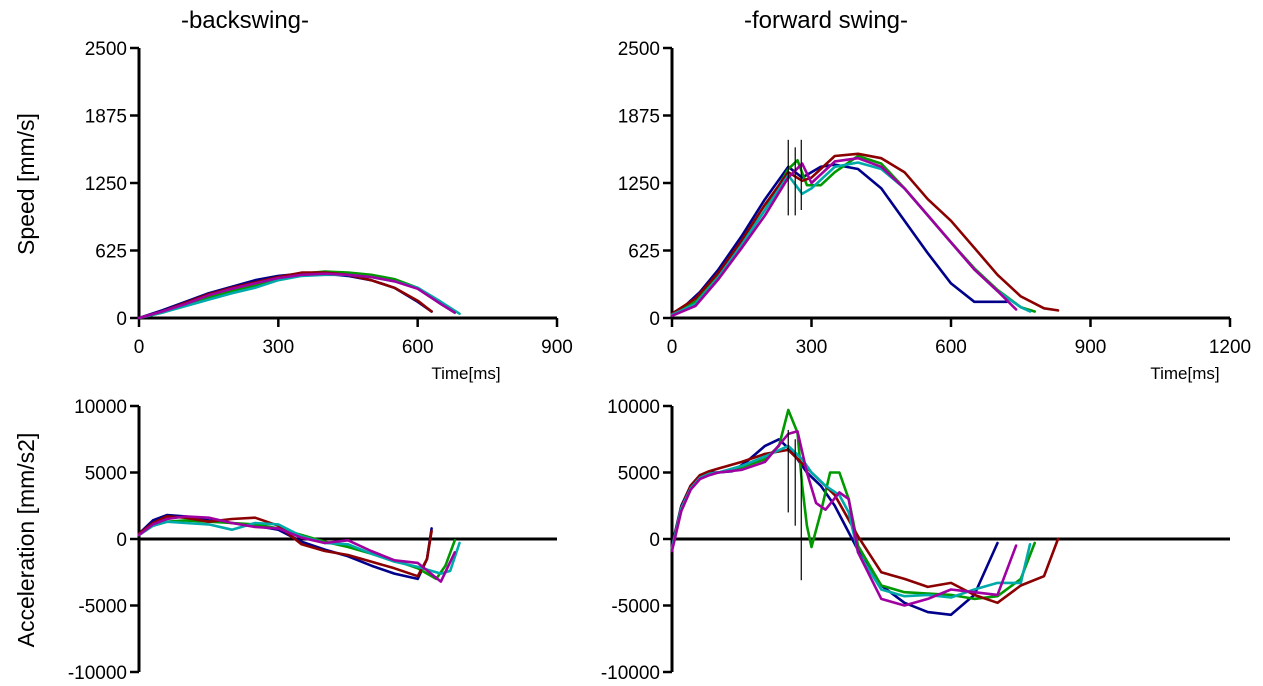 The image size is (1263, 686). What do you see at coordinates (26, 540) in the screenshot?
I see `acceleration-row-title: Acceleration [mm/s2]` at bounding box center [26, 540].